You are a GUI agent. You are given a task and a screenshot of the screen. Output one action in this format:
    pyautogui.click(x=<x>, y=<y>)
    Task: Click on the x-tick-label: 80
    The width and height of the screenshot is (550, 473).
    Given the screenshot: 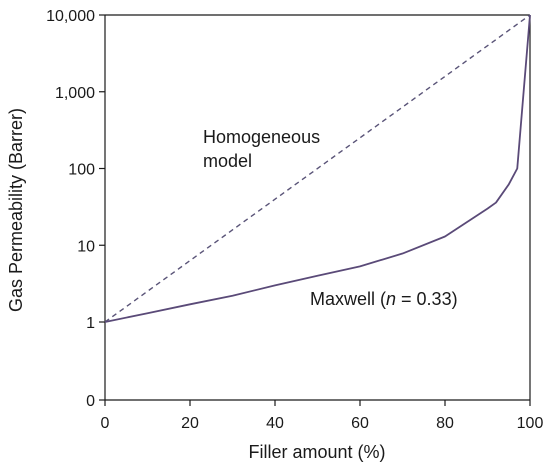 What is the action you would take?
    pyautogui.click(x=445, y=423)
    